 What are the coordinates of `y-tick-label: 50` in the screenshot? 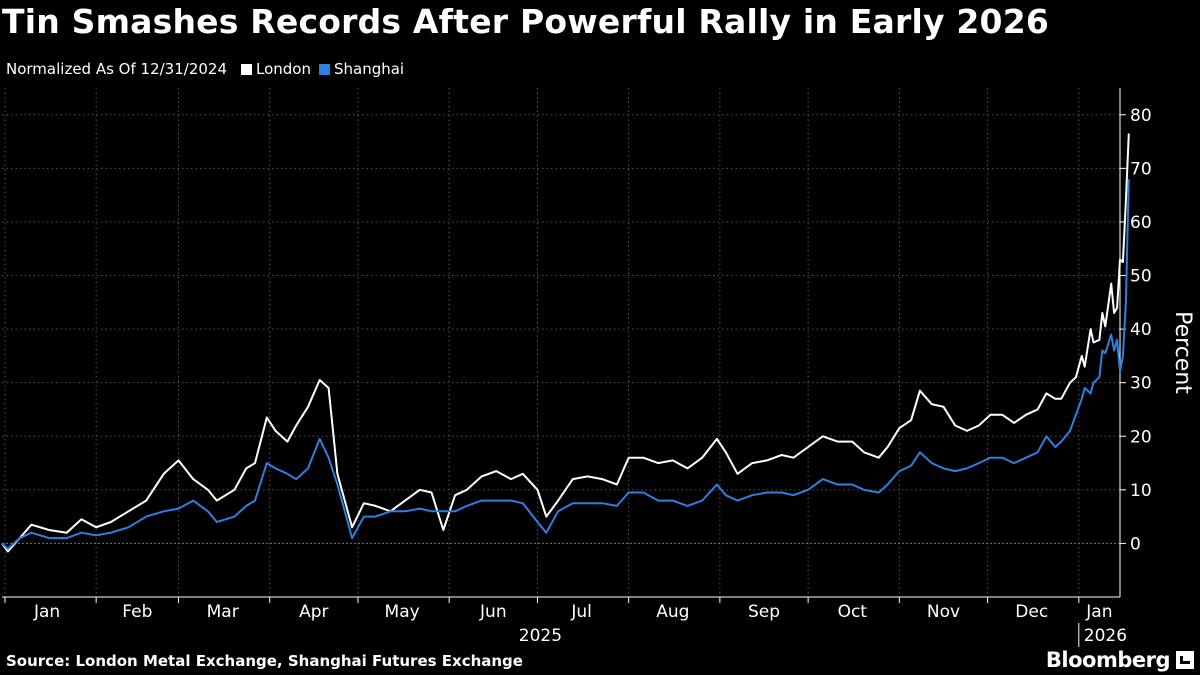 It's located at (1141, 277).